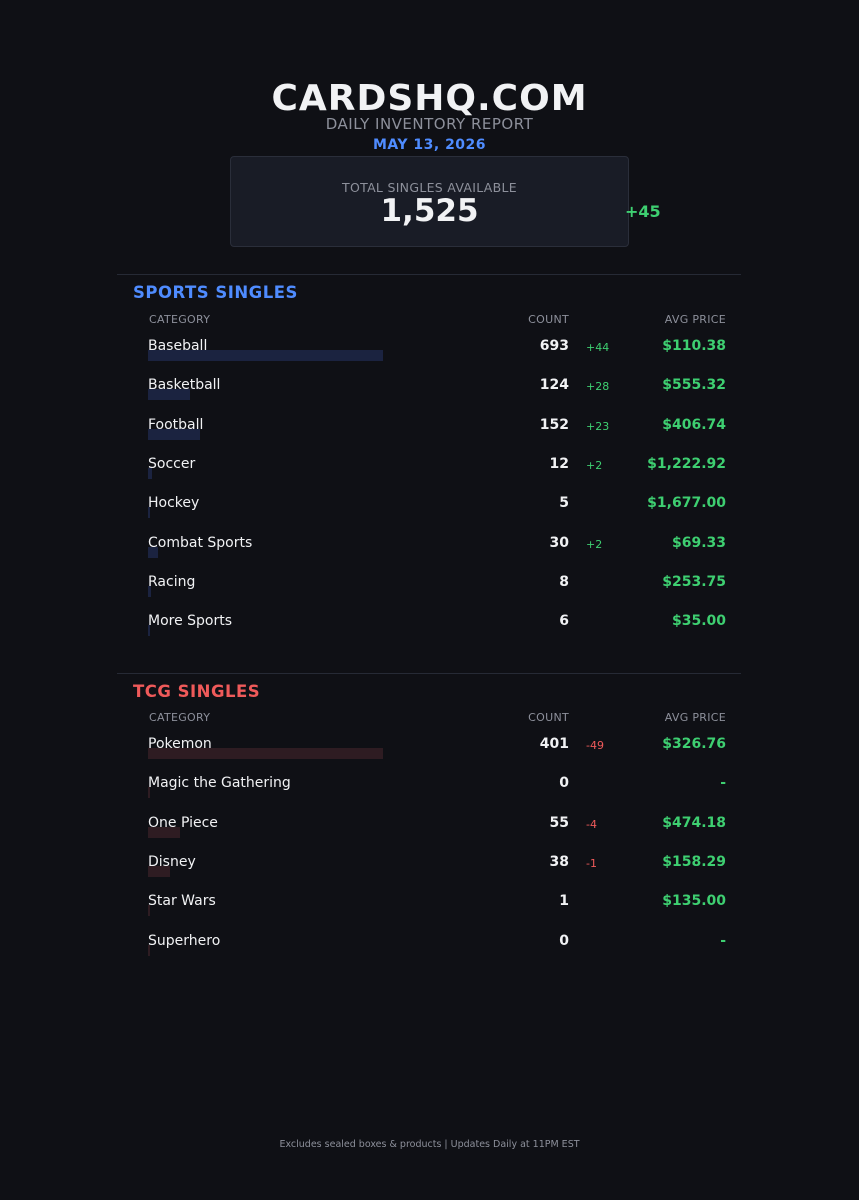  What do you see at coordinates (176, 424) in the screenshot?
I see `category-name: Football` at bounding box center [176, 424].